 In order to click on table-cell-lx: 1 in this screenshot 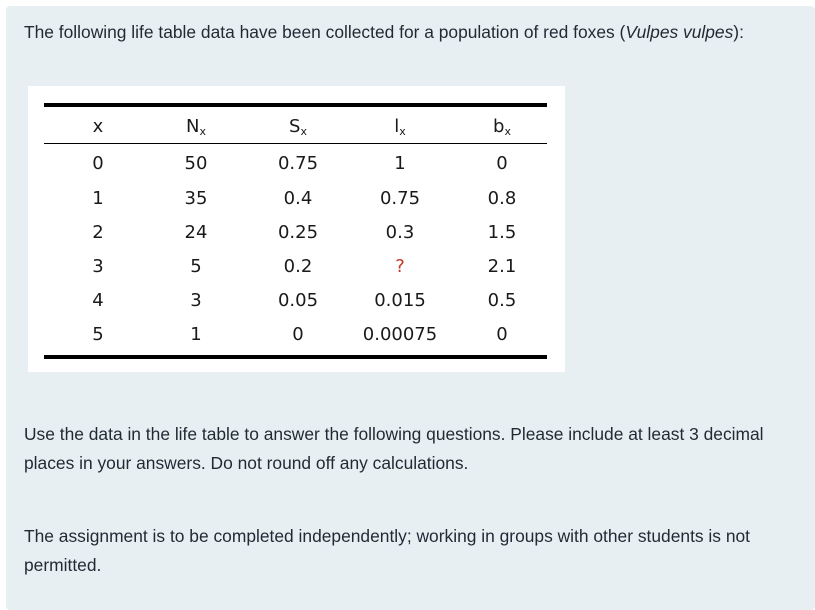, I will do `click(400, 163)`.